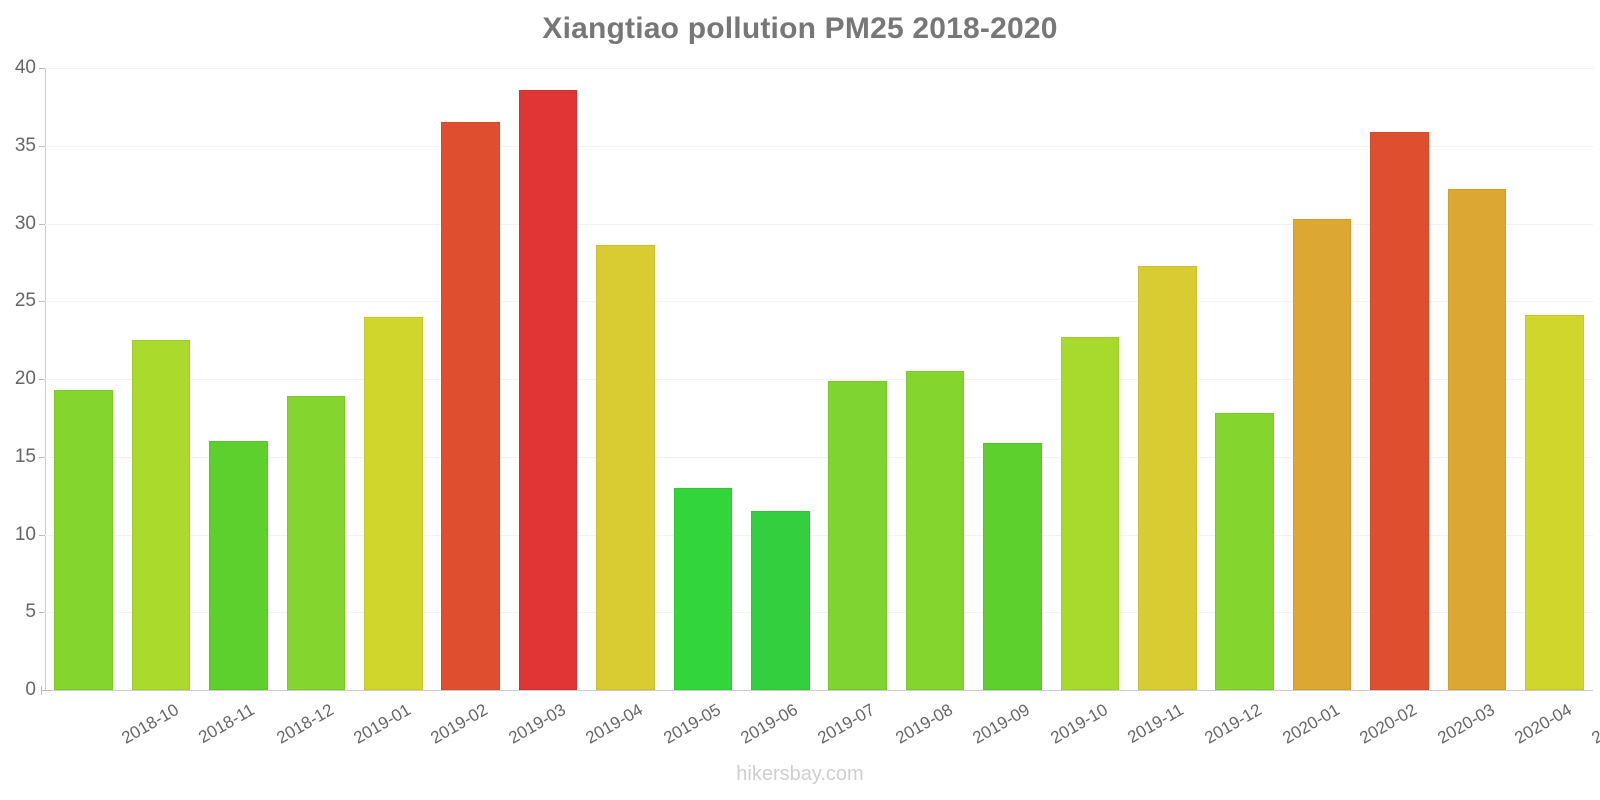 The image size is (1600, 800). I want to click on y-axis-tick-label: 0, so click(30, 689).